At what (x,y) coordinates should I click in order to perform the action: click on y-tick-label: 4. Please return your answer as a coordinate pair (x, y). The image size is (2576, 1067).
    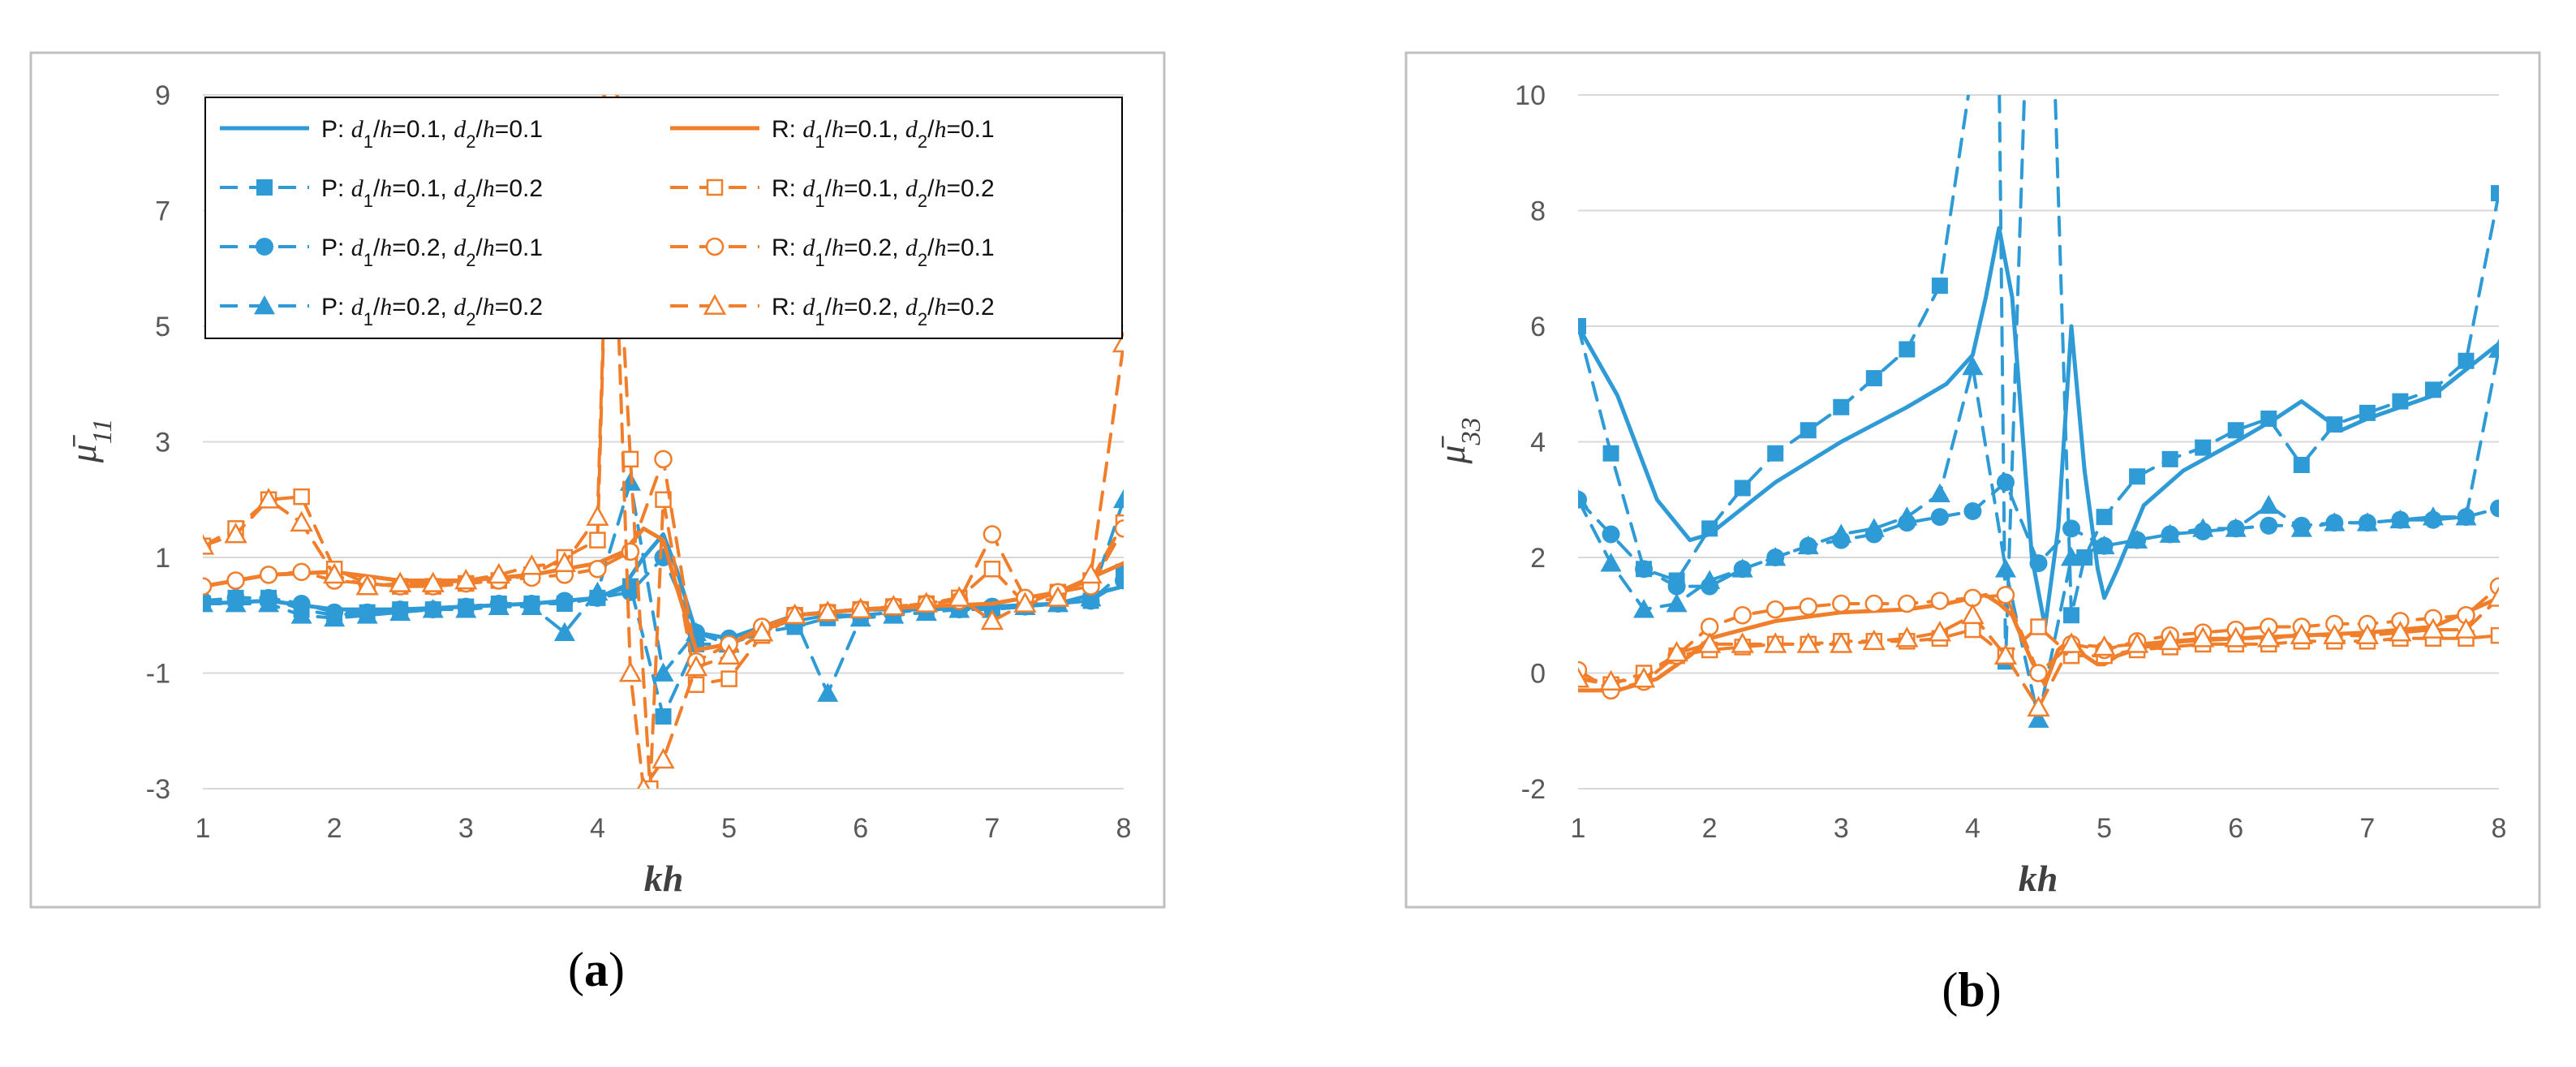
    Looking at the image, I should click on (1538, 443).